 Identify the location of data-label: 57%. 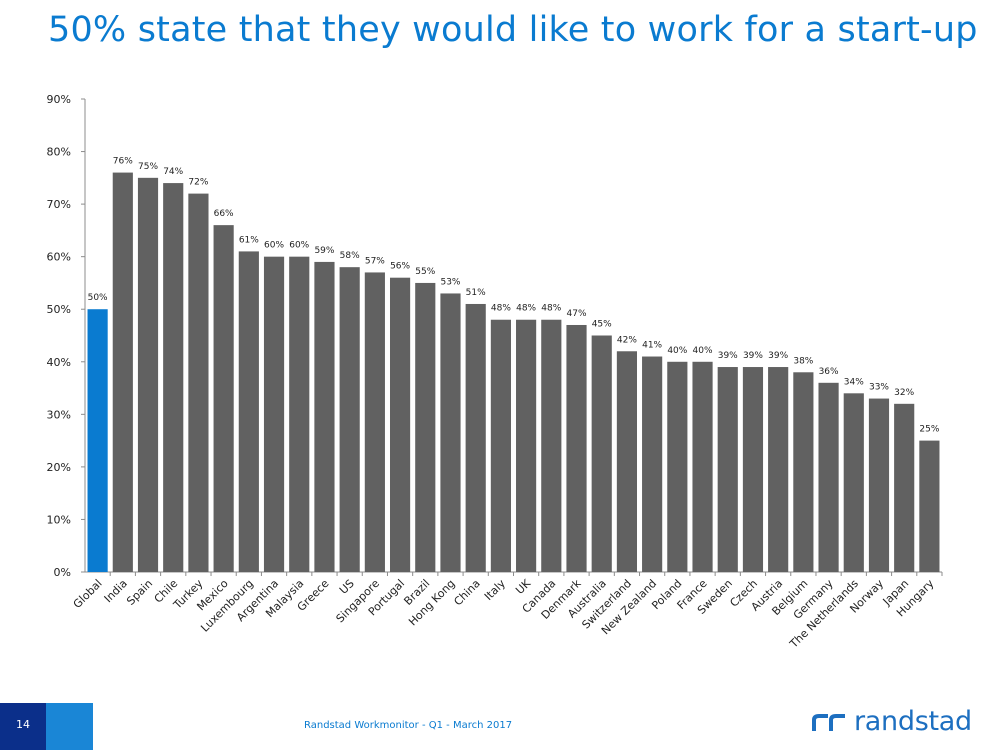
(375, 261).